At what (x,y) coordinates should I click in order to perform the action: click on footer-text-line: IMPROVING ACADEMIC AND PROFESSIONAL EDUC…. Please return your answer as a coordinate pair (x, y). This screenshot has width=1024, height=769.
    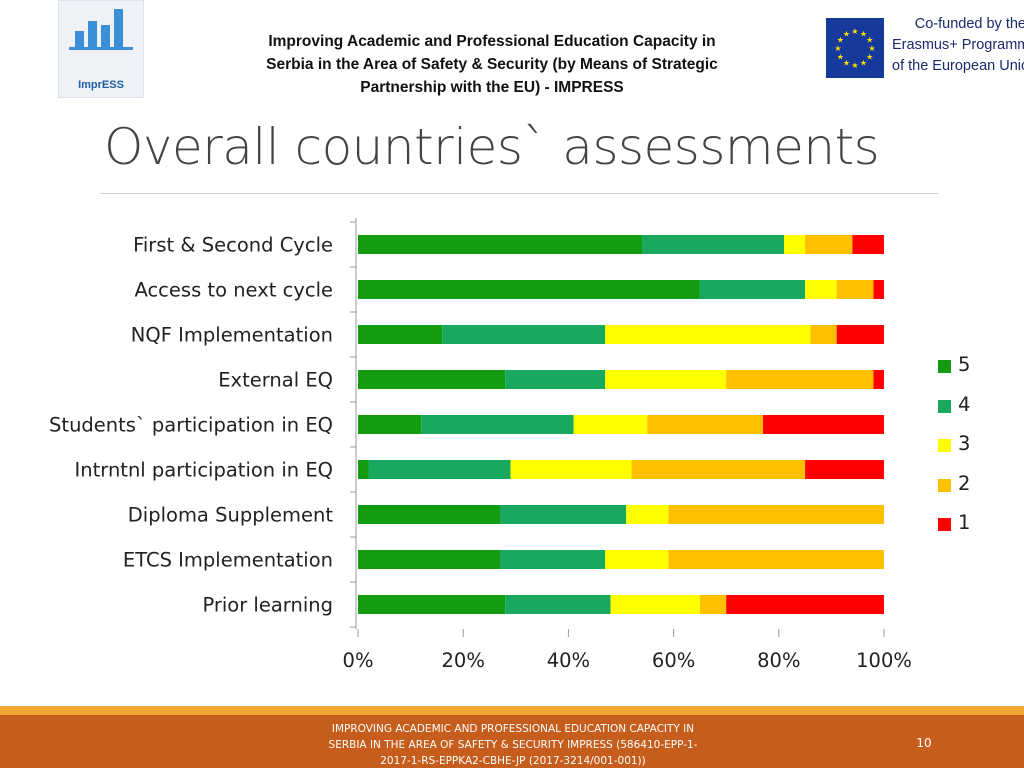
    Looking at the image, I should click on (513, 729).